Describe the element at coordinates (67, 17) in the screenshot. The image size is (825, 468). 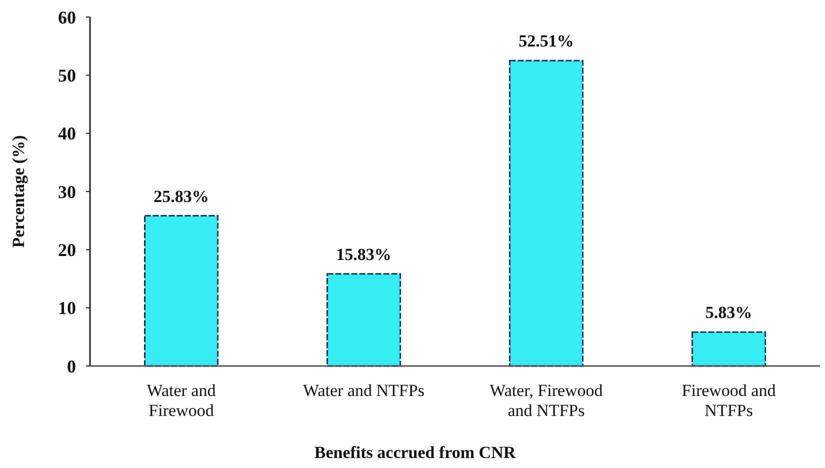
I see `y-tick-label: 60` at that location.